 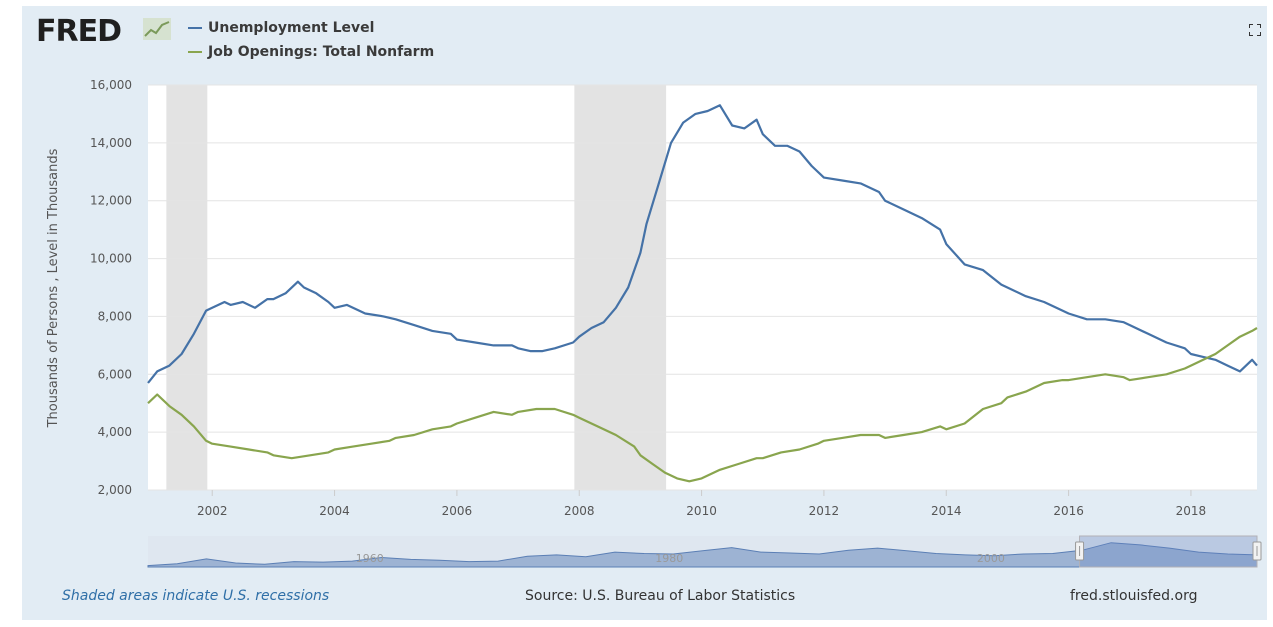 I want to click on navigator-label: 1960, so click(x=370, y=558).